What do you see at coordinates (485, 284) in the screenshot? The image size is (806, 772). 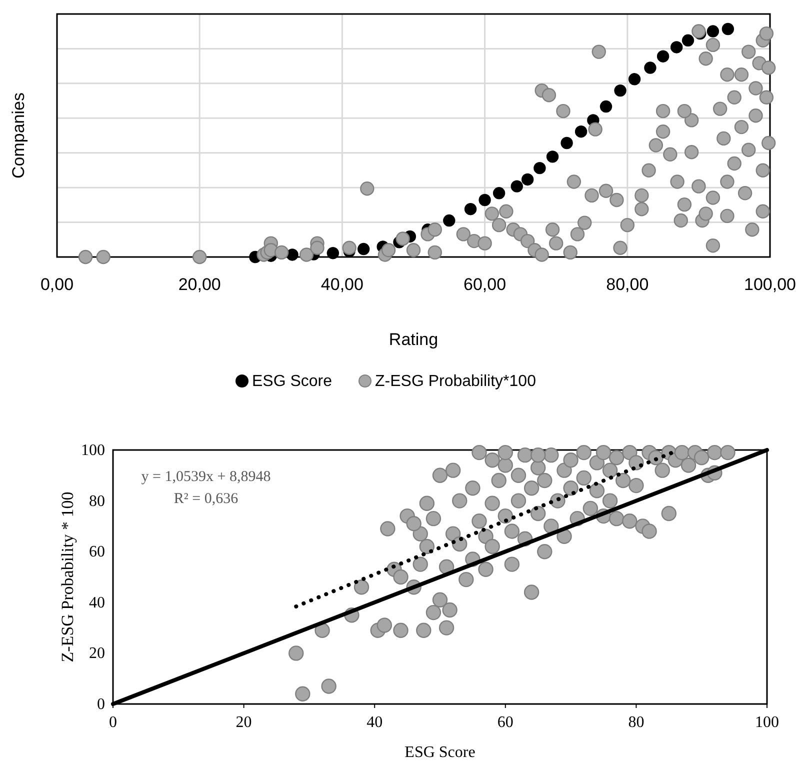 I see `x-tick-label: 60,00` at bounding box center [485, 284].